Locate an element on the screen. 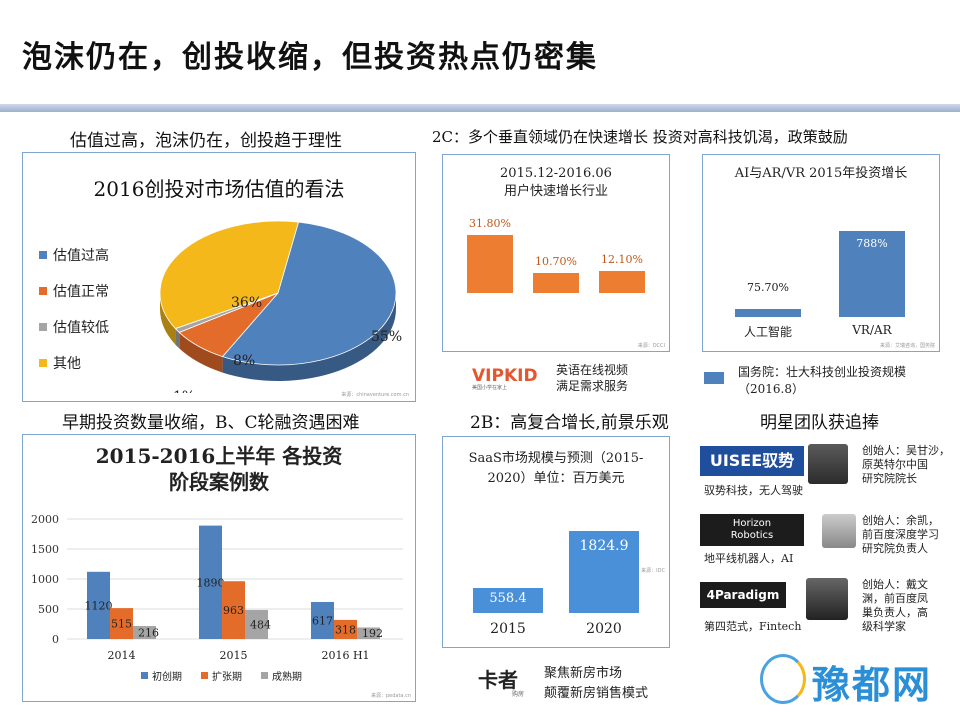 Image resolution: width=960 pixels, height=720 pixels. uisee-founder-text: 创始人：吴甘沙， 原英特尔中国 研究院院长 is located at coordinates (906, 464).